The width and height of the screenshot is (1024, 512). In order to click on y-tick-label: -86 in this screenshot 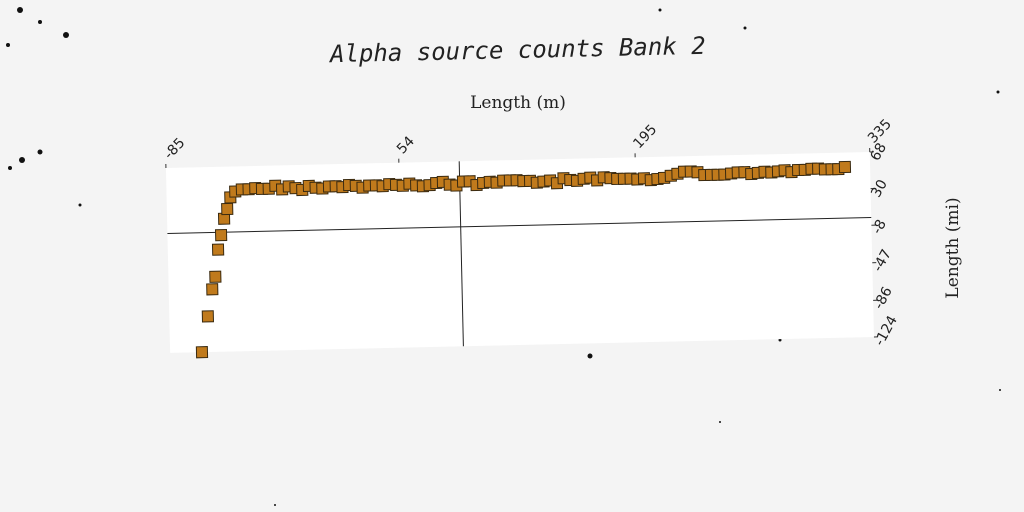, I will do `click(883, 298)`.